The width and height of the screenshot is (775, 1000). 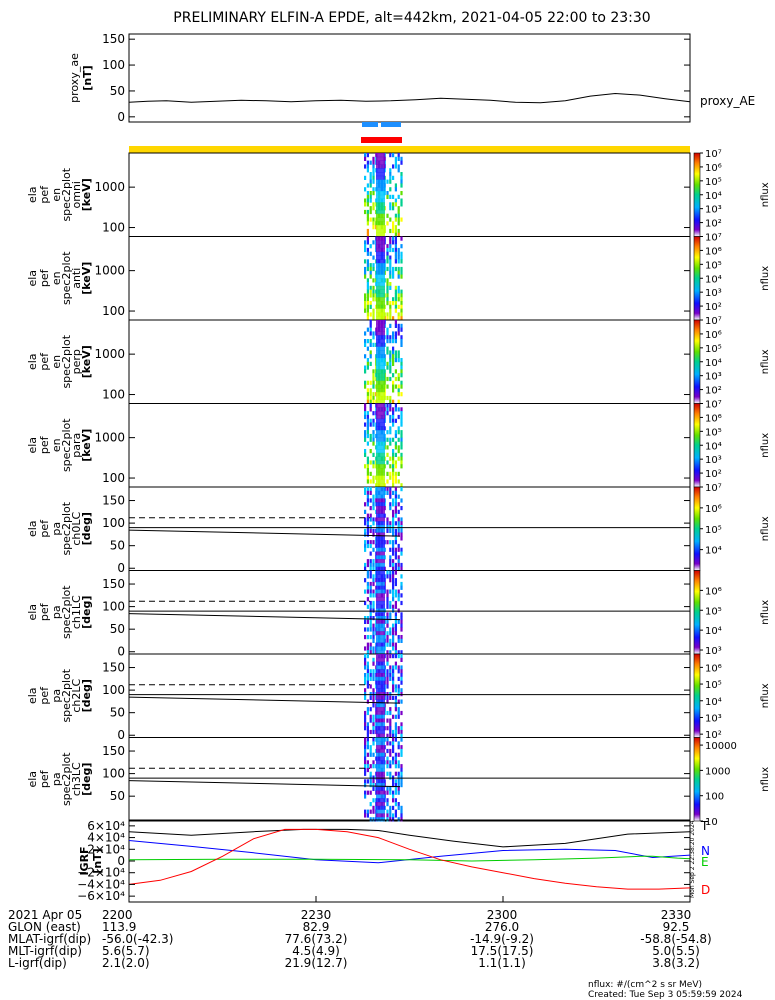 I want to click on igrf-series-line, so click(x=409, y=859).